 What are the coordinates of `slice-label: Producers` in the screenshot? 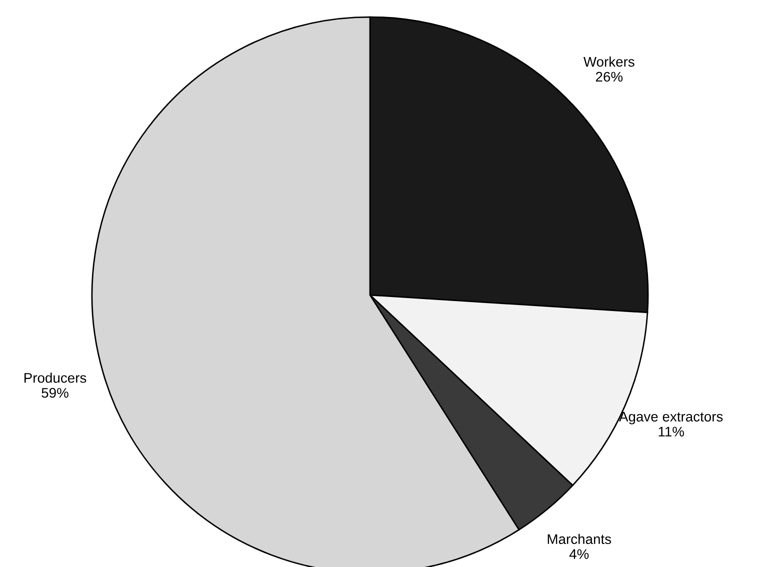 It's located at (55, 377).